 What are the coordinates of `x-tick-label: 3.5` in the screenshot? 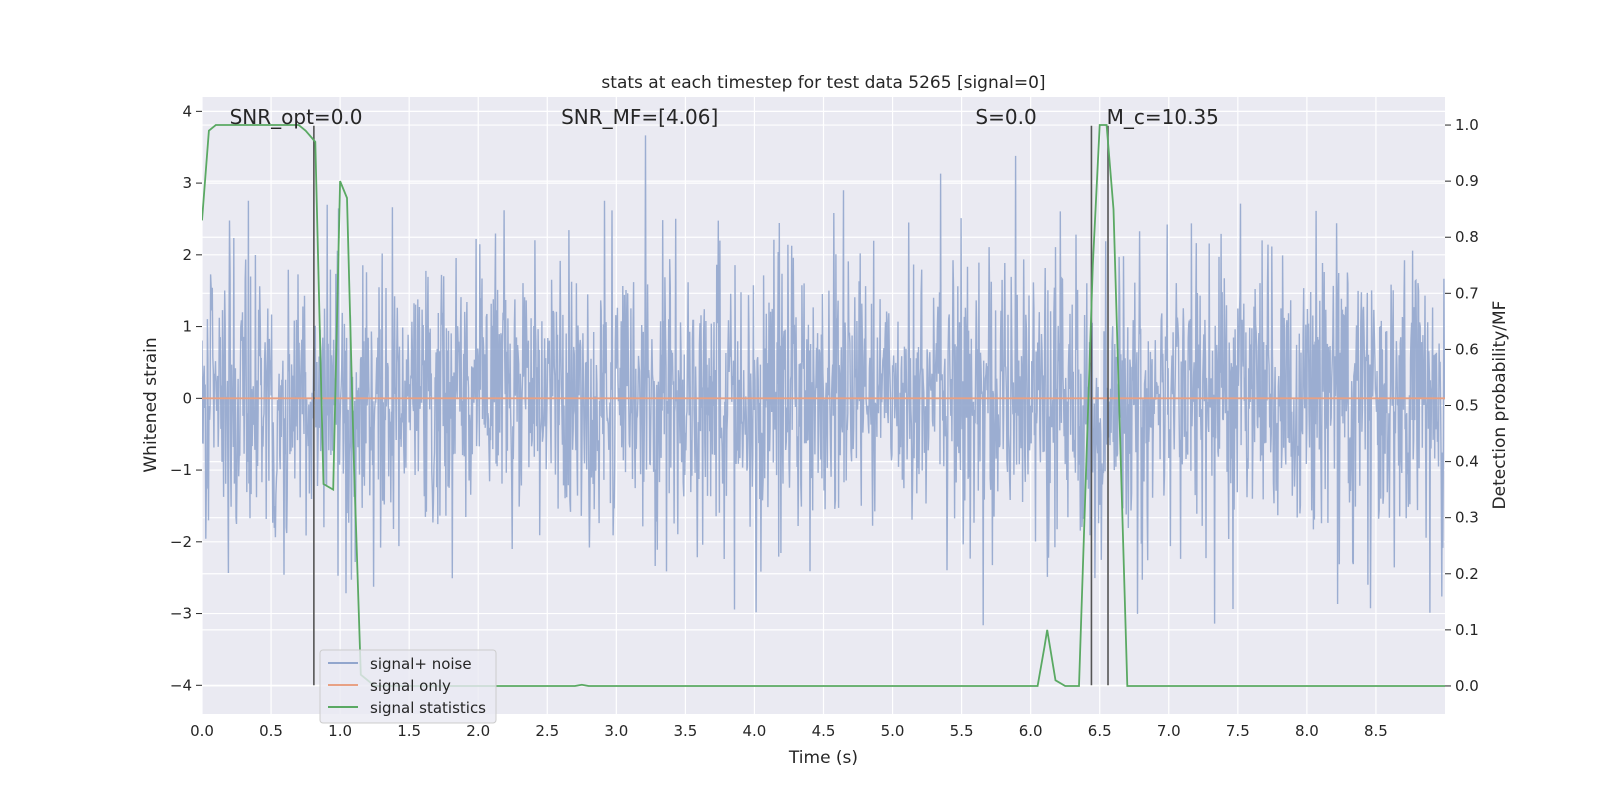 It's located at (685, 731).